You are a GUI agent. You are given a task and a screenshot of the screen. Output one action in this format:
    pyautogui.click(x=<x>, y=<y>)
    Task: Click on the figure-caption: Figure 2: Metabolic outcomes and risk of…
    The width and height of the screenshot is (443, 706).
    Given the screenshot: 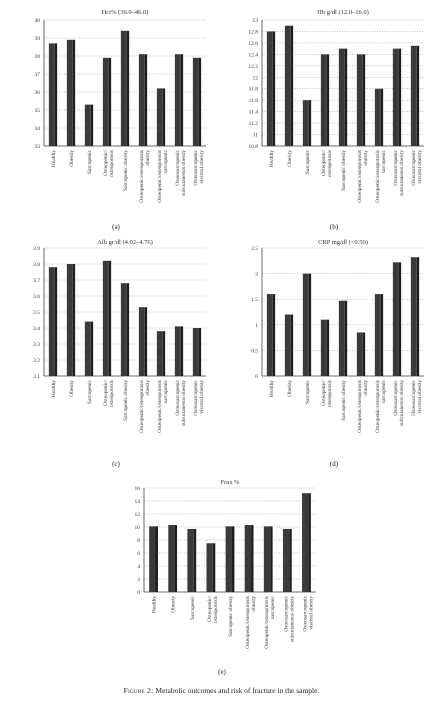 What is the action you would take?
    pyautogui.click(x=221, y=690)
    